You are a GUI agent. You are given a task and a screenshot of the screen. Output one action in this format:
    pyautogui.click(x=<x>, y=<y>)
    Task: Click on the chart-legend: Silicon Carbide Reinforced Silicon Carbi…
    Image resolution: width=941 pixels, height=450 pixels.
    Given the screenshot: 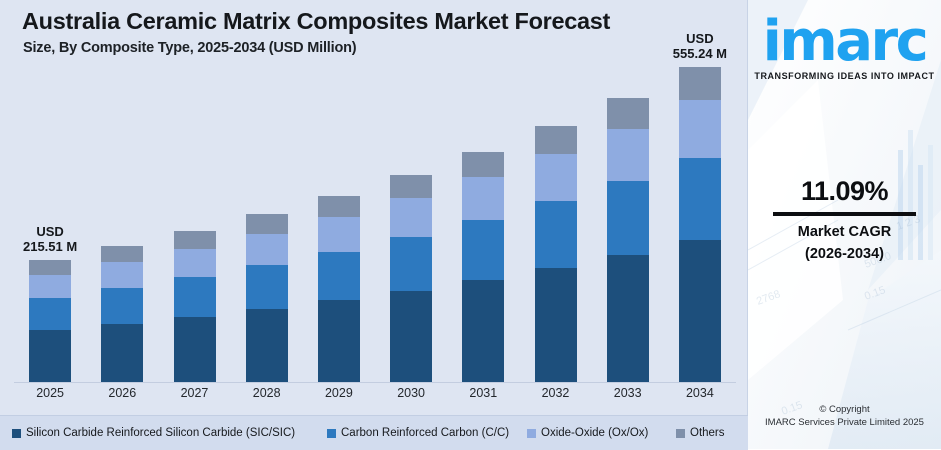 What is the action you would take?
    pyautogui.click(x=374, y=432)
    